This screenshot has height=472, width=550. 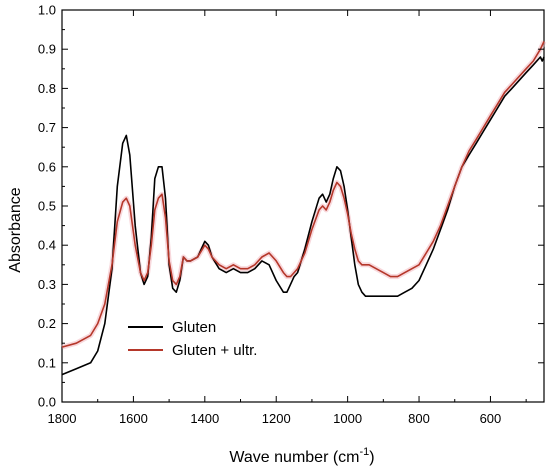 What do you see at coordinates (47, 284) in the screenshot?
I see `y-tick-label: 0.3` at bounding box center [47, 284].